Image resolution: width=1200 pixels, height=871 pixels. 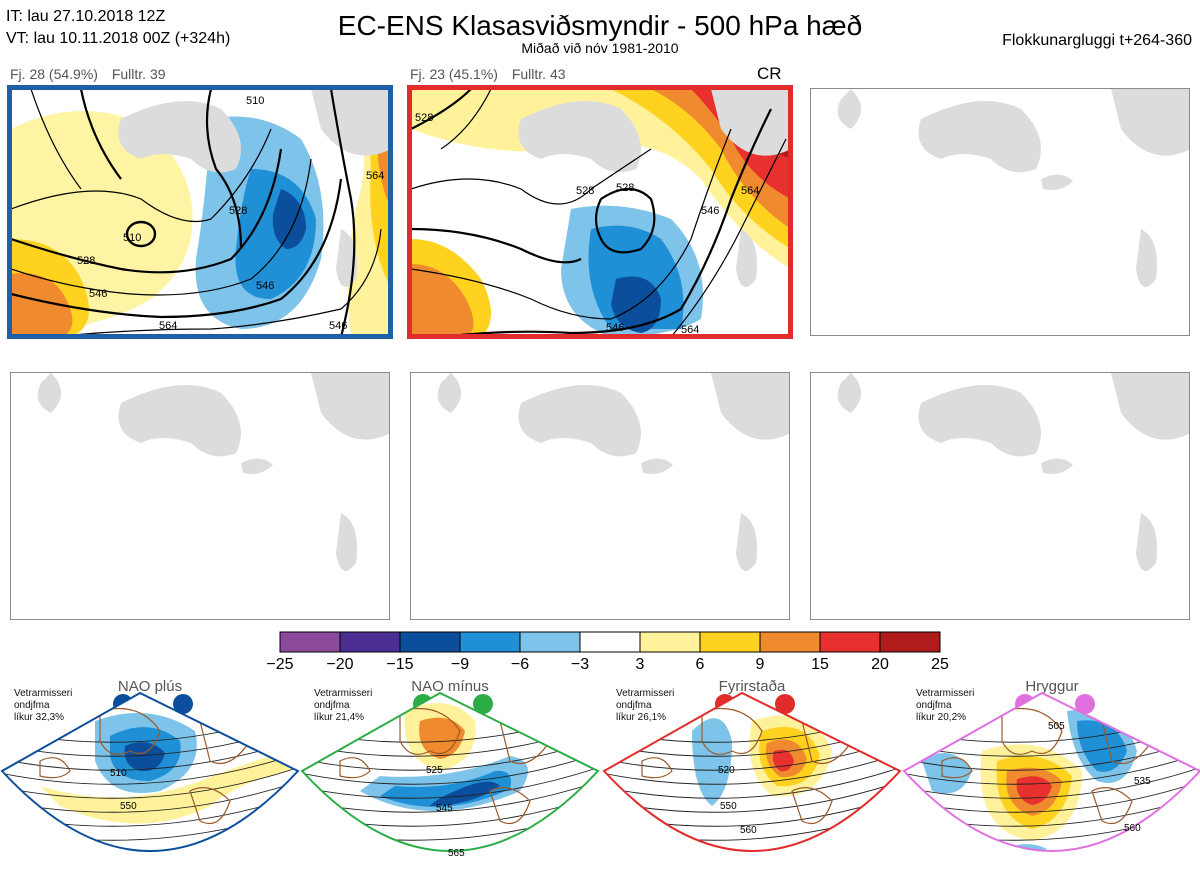 I want to click on colorbar-tick-label: −3, so click(x=580, y=664).